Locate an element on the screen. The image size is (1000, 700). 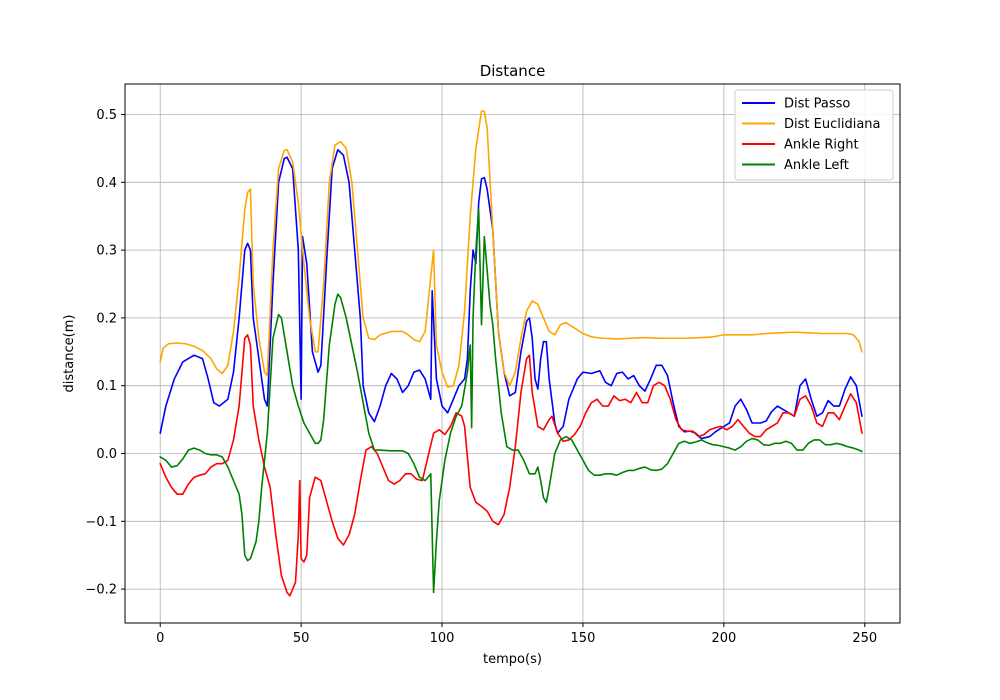
x-tick-label: 0 is located at coordinates (160, 638).